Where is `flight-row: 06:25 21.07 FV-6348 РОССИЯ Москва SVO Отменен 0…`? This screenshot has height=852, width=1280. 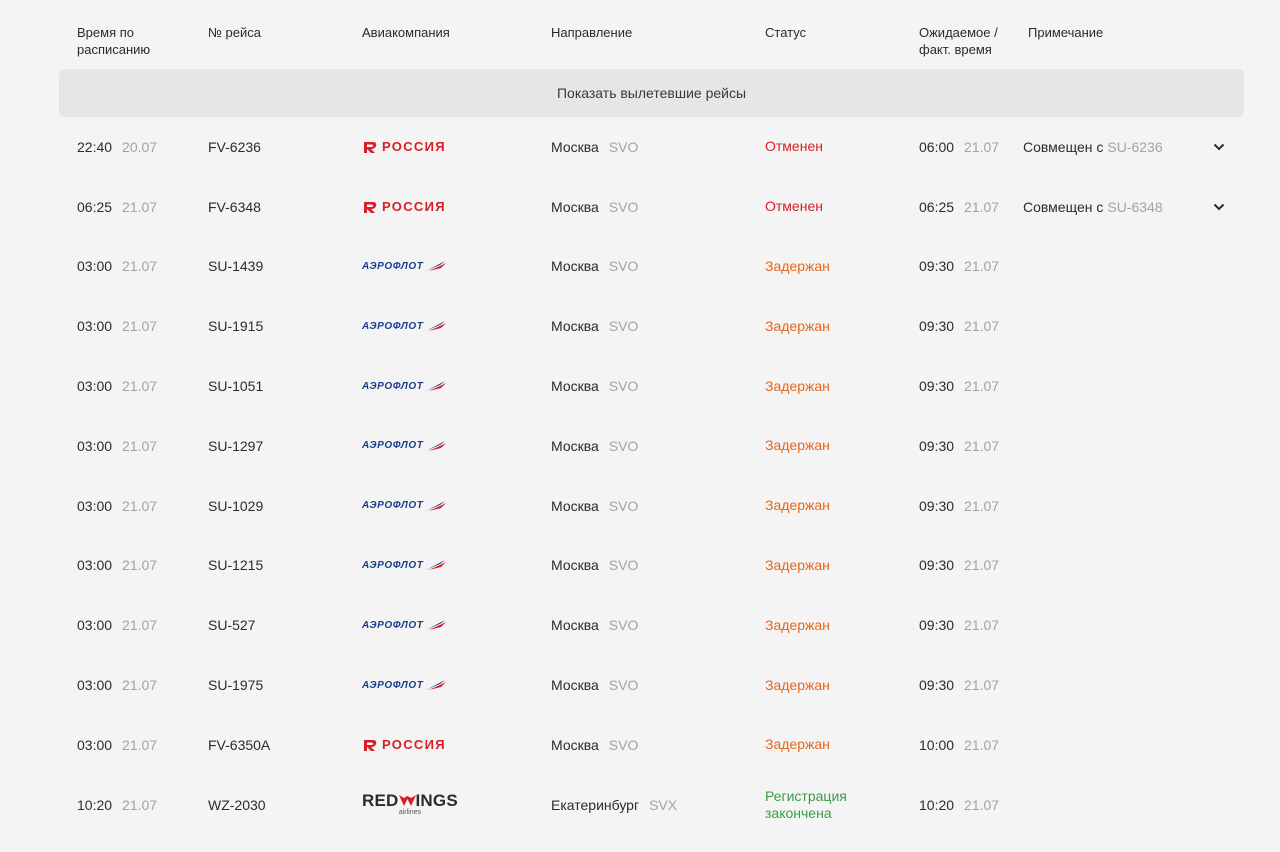 flight-row: 06:25 21.07 FV-6348 РОССИЯ Москва SVO Отменен 0… is located at coordinates (640, 207).